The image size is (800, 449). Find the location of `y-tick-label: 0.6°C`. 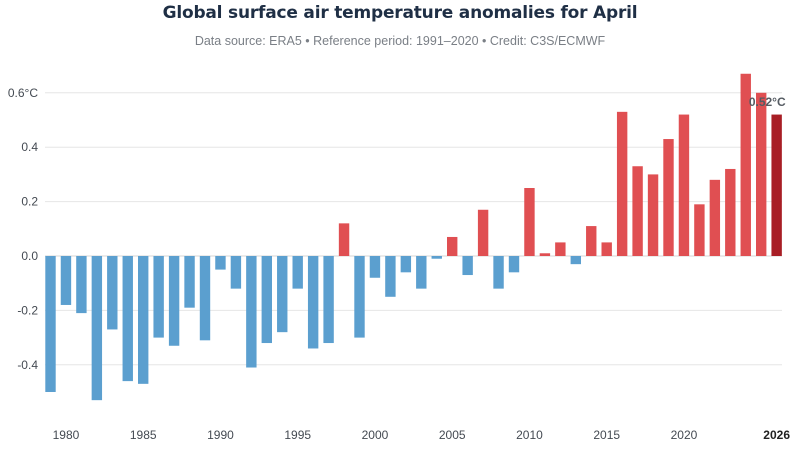

y-tick-label: 0.6°C is located at coordinates (23, 93).